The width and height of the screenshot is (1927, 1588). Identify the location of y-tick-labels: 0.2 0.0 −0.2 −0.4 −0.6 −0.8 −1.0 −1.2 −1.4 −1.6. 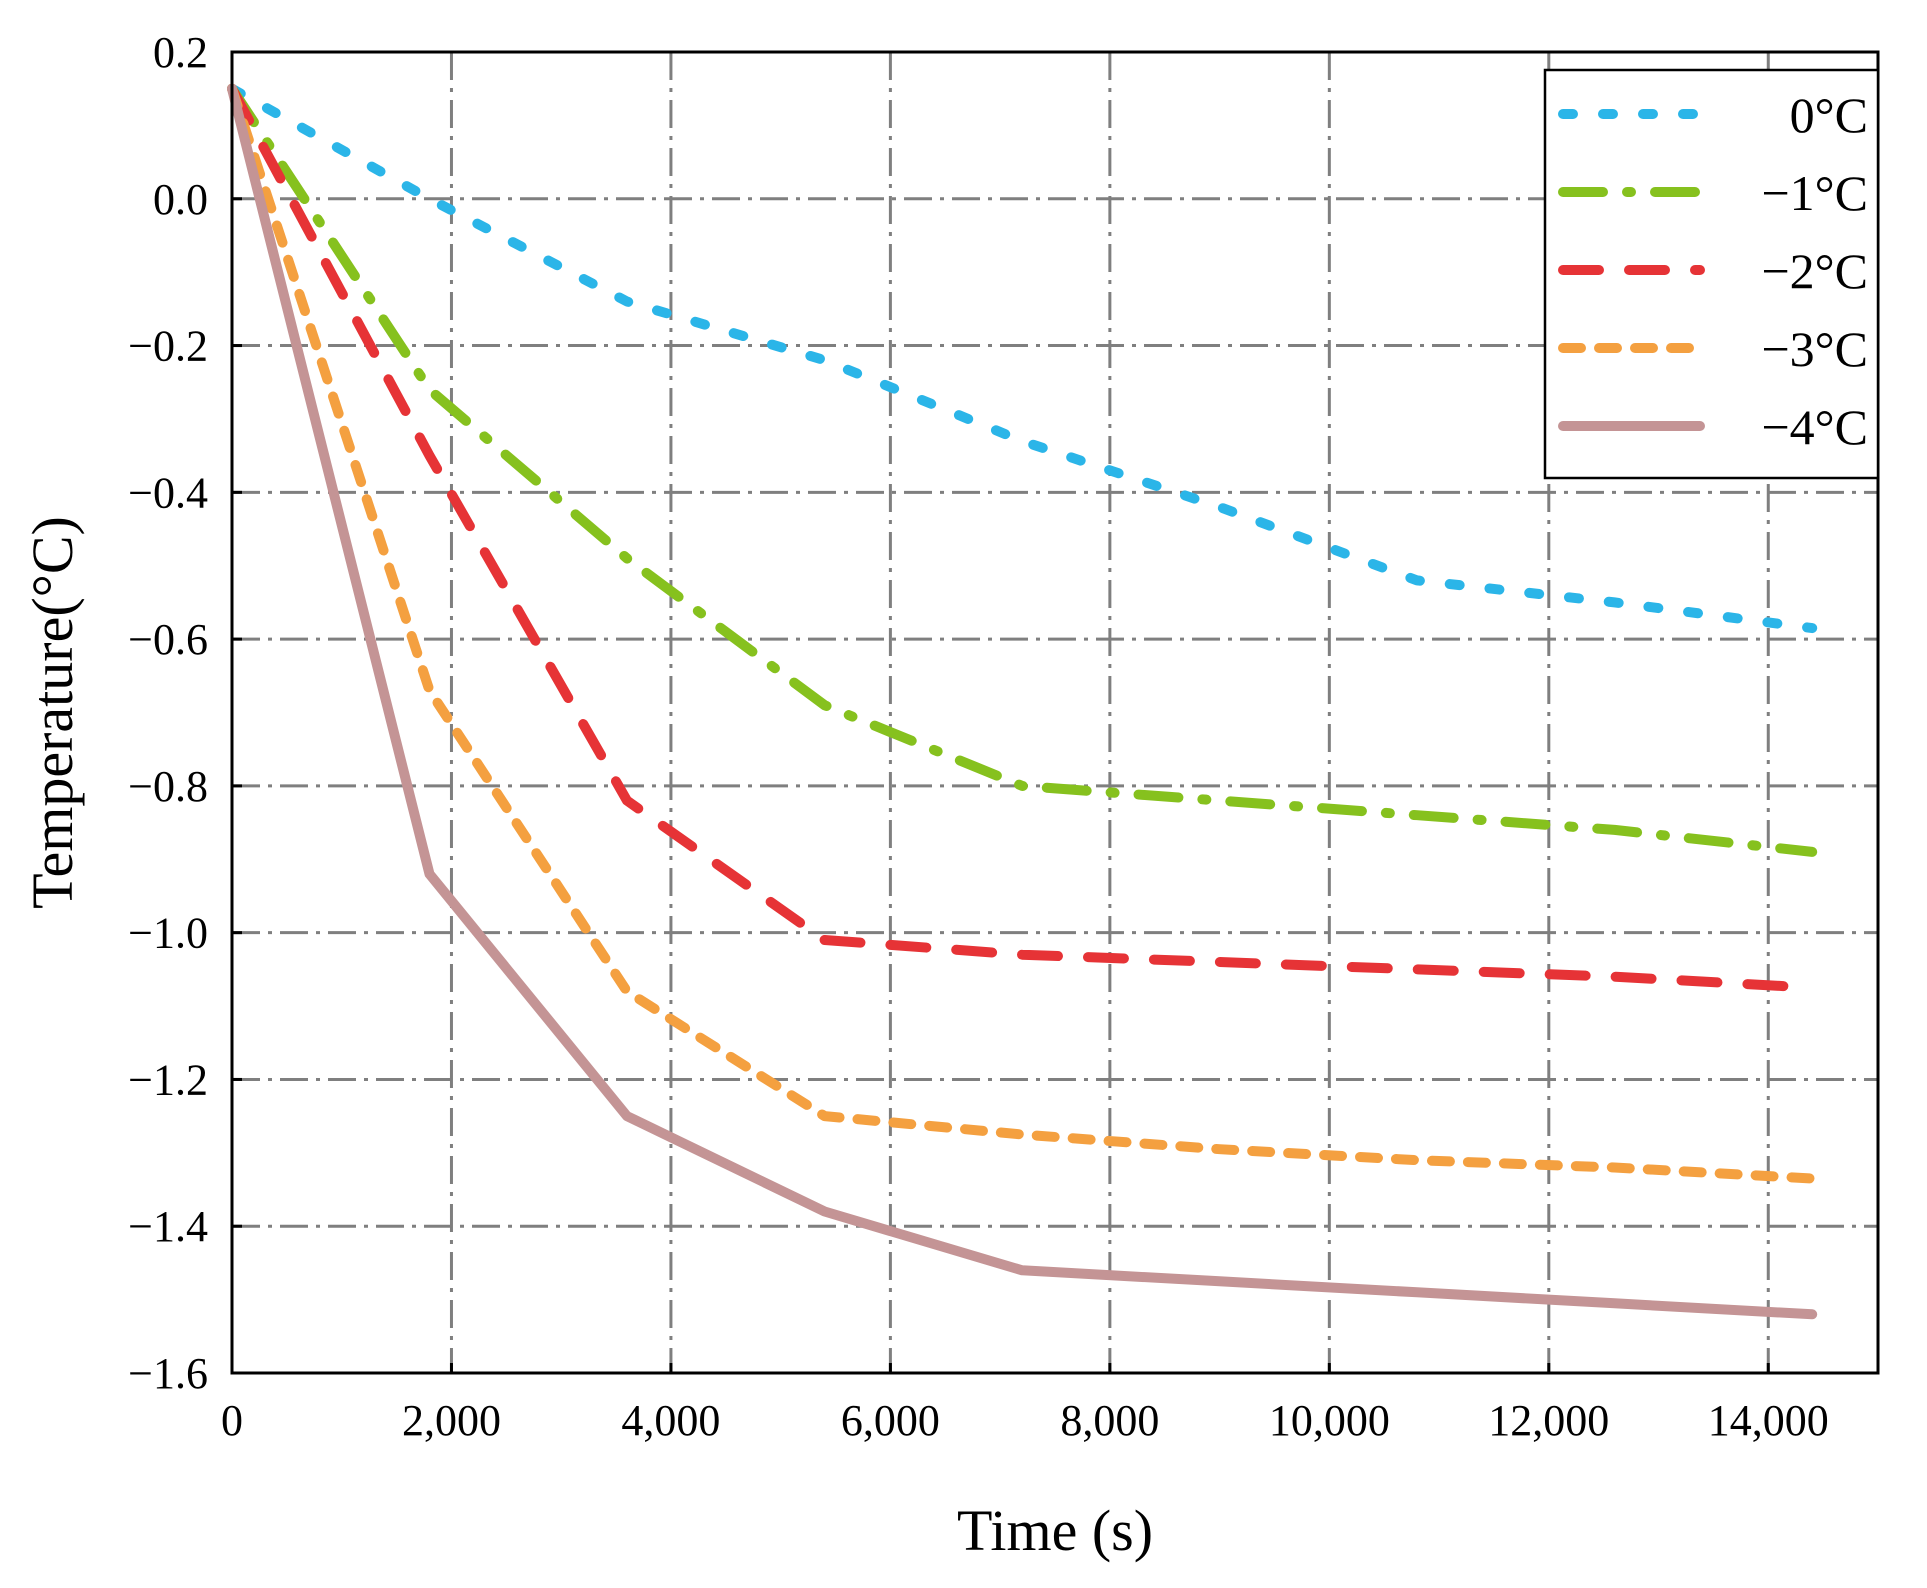
(168, 713).